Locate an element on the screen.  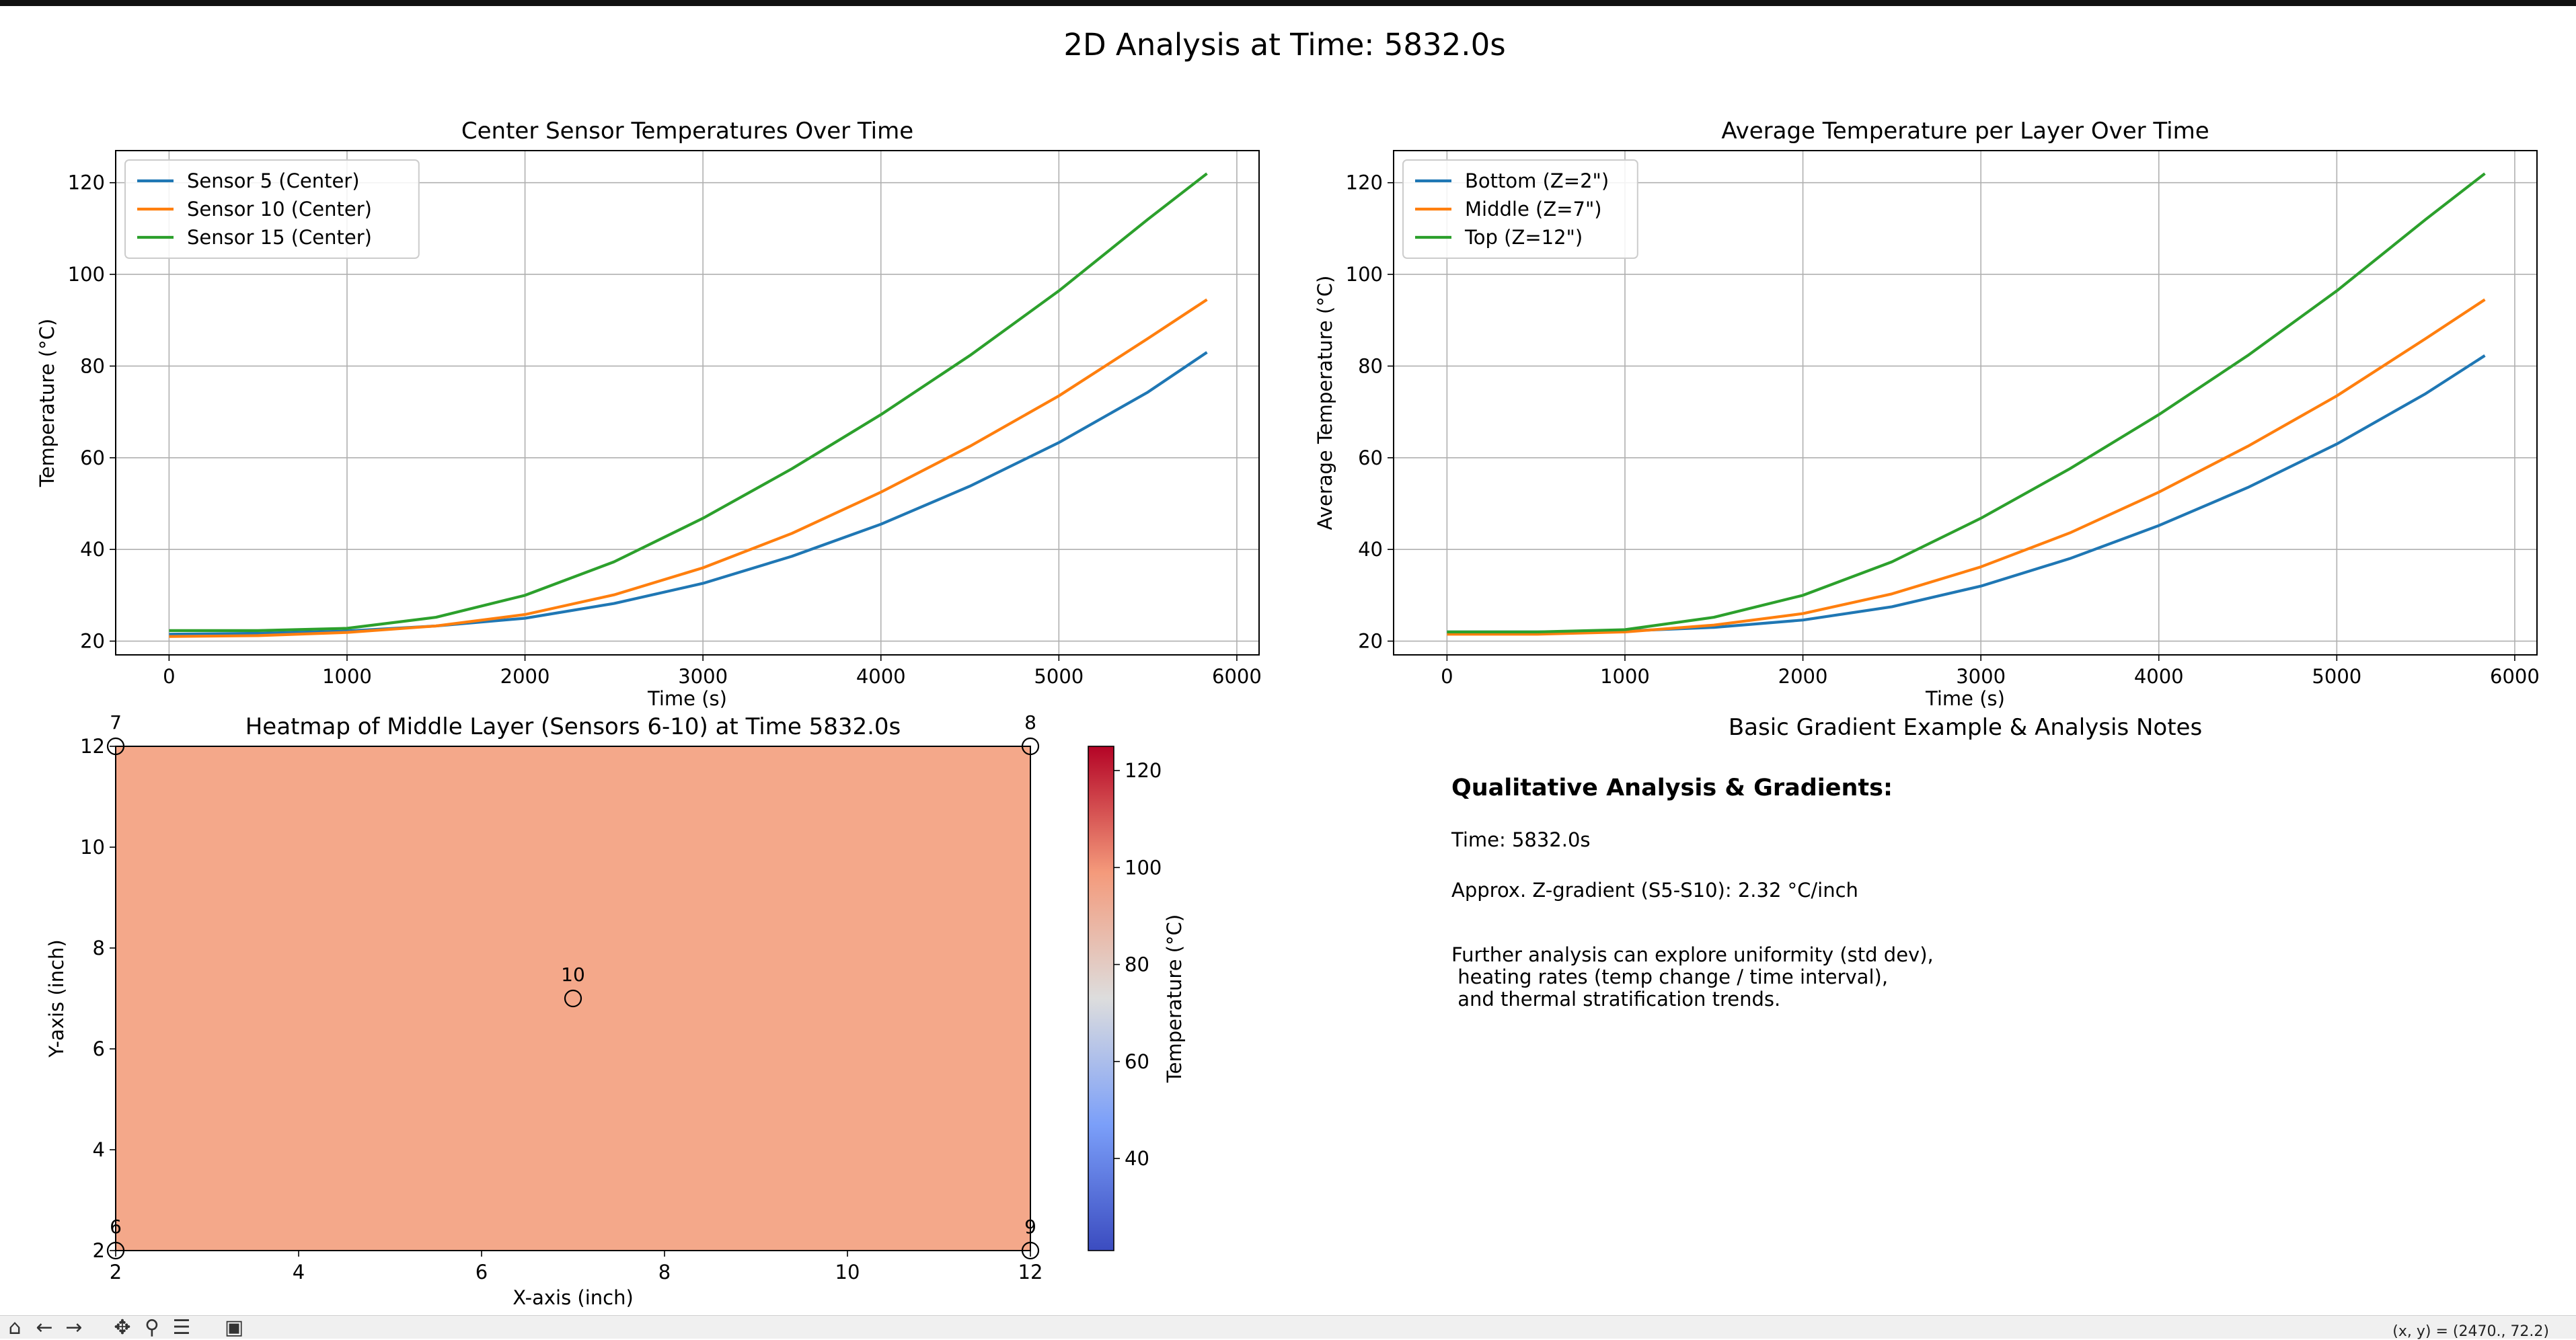
y-tick-label: 60 is located at coordinates (1370, 457).